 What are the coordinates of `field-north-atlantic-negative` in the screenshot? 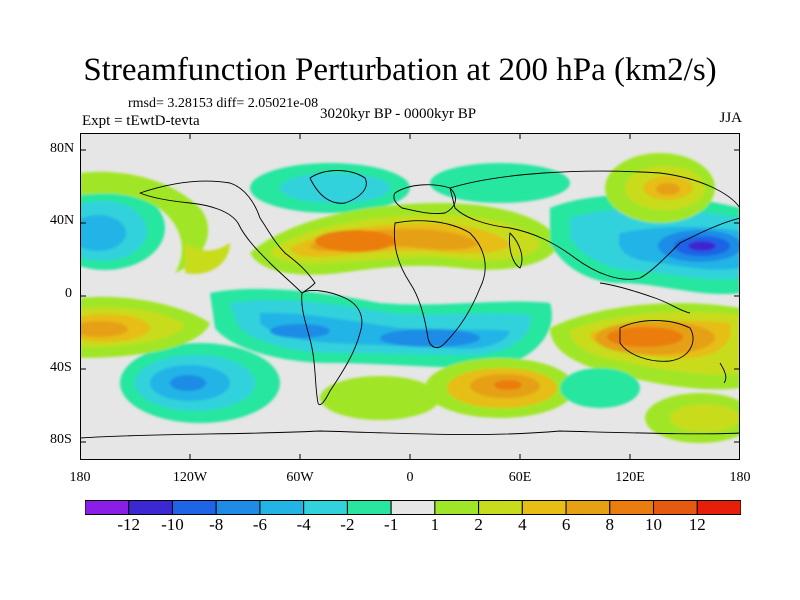 It's located at (410, 188).